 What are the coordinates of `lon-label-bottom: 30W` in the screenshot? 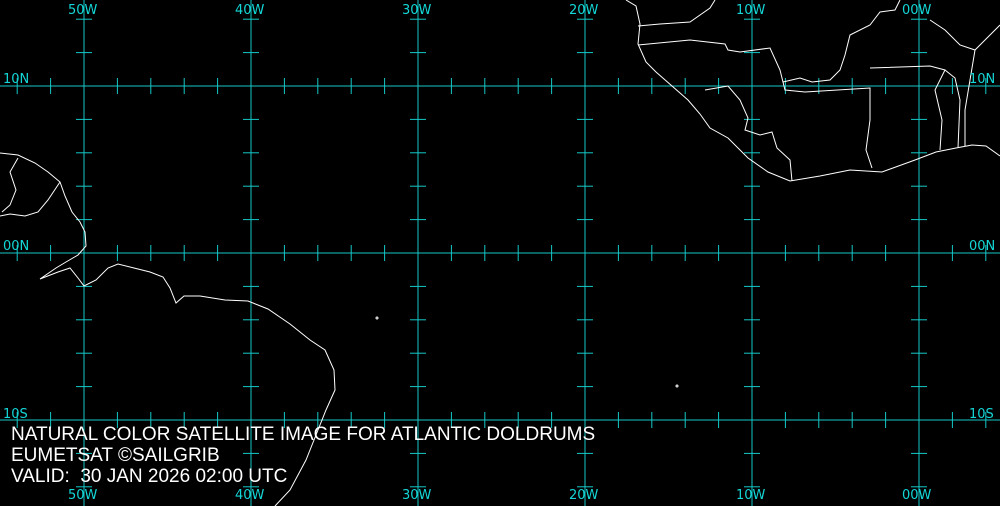 It's located at (417, 495).